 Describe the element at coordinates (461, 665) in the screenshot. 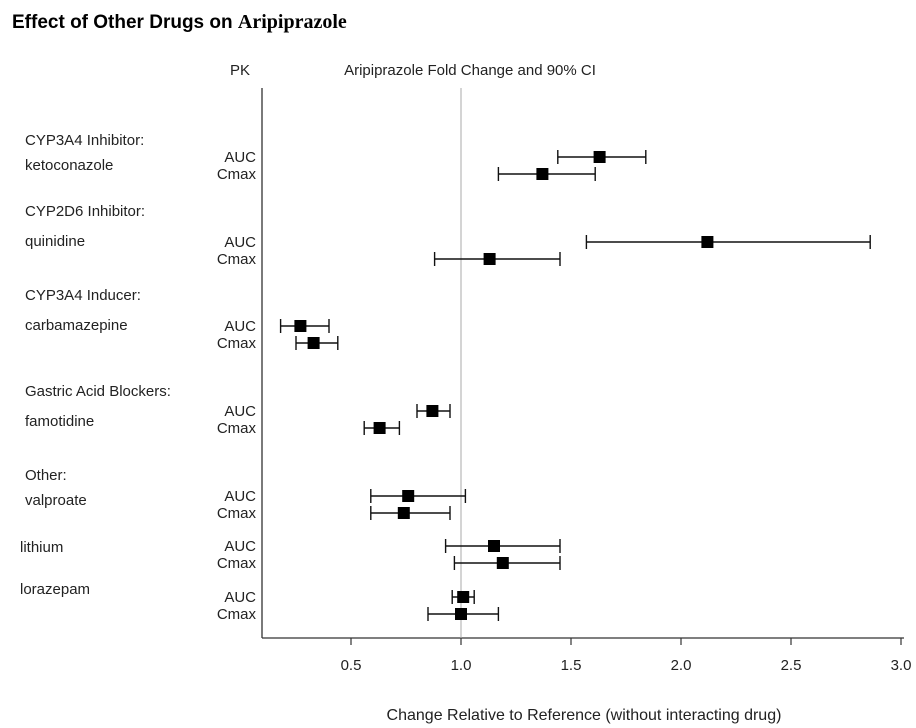

I see `x-tick-label: 1.0` at that location.